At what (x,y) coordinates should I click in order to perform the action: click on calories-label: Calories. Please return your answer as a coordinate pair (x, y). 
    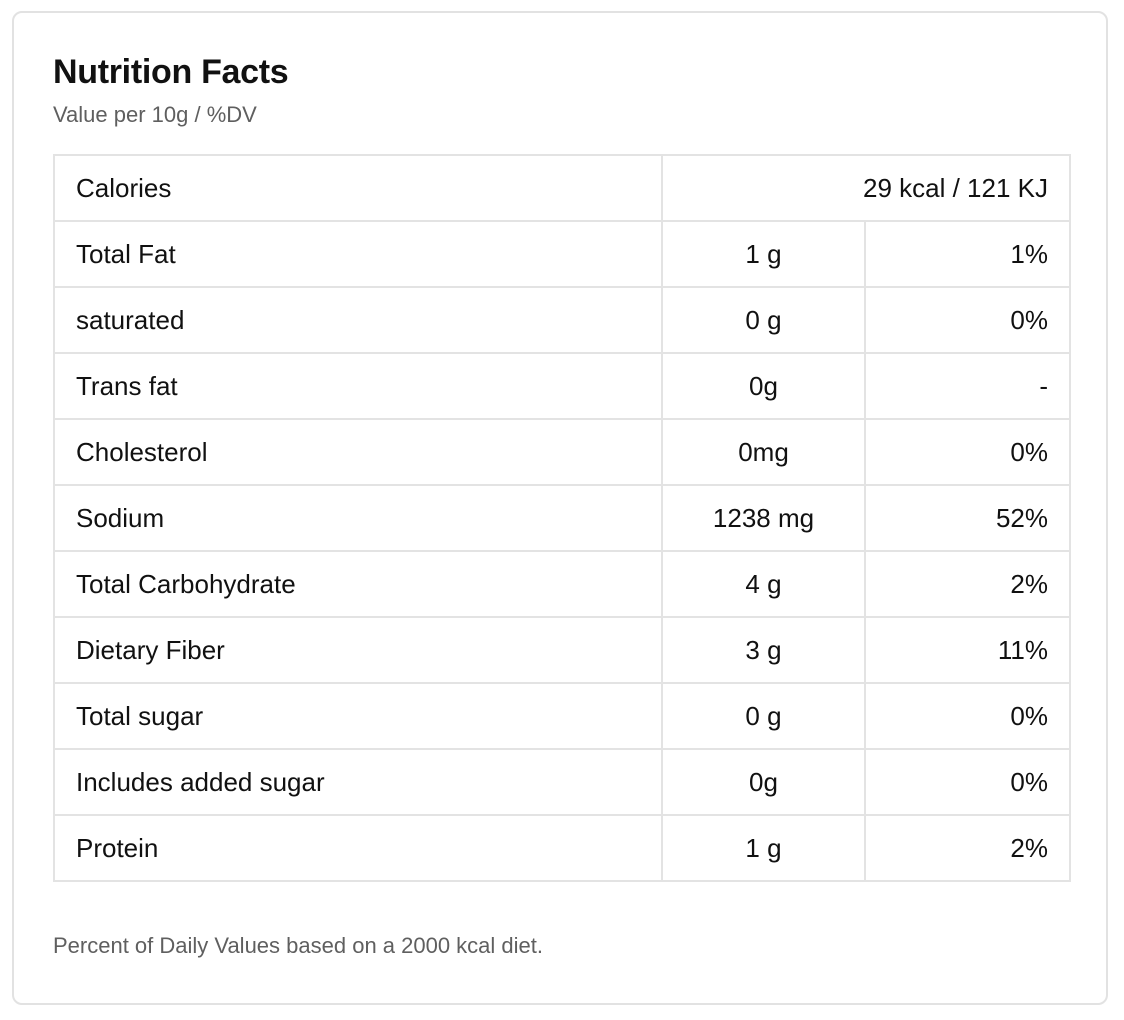
    Looking at the image, I should click on (358, 188).